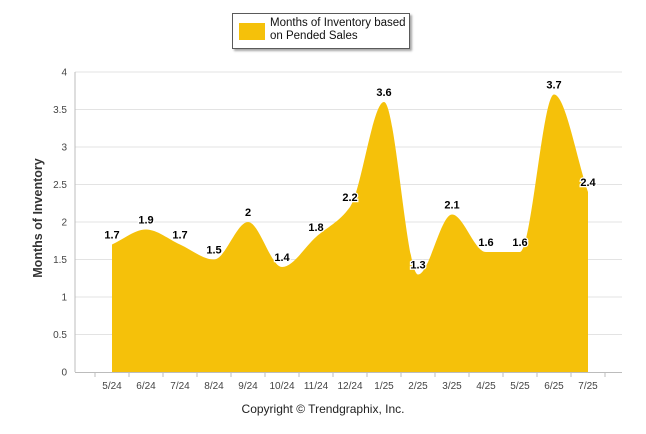  Describe the element at coordinates (553, 86) in the screenshot. I see `data-label: 3.7` at that location.